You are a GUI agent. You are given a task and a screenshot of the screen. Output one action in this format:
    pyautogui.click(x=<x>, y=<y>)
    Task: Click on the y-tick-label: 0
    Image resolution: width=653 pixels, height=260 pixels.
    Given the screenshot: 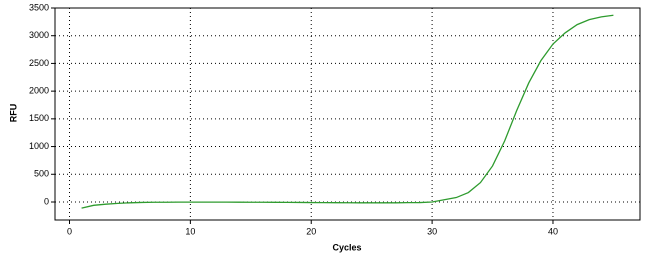 What is the action you would take?
    pyautogui.click(x=46, y=201)
    